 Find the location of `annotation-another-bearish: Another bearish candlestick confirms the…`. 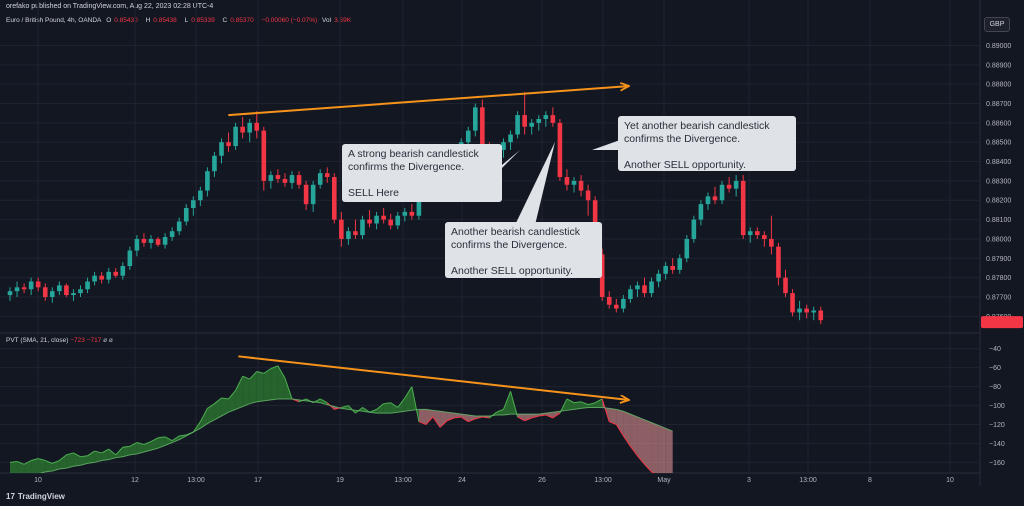

annotation-another-bearish: Another bearish candlestick confirms the… is located at coordinates (523, 250).